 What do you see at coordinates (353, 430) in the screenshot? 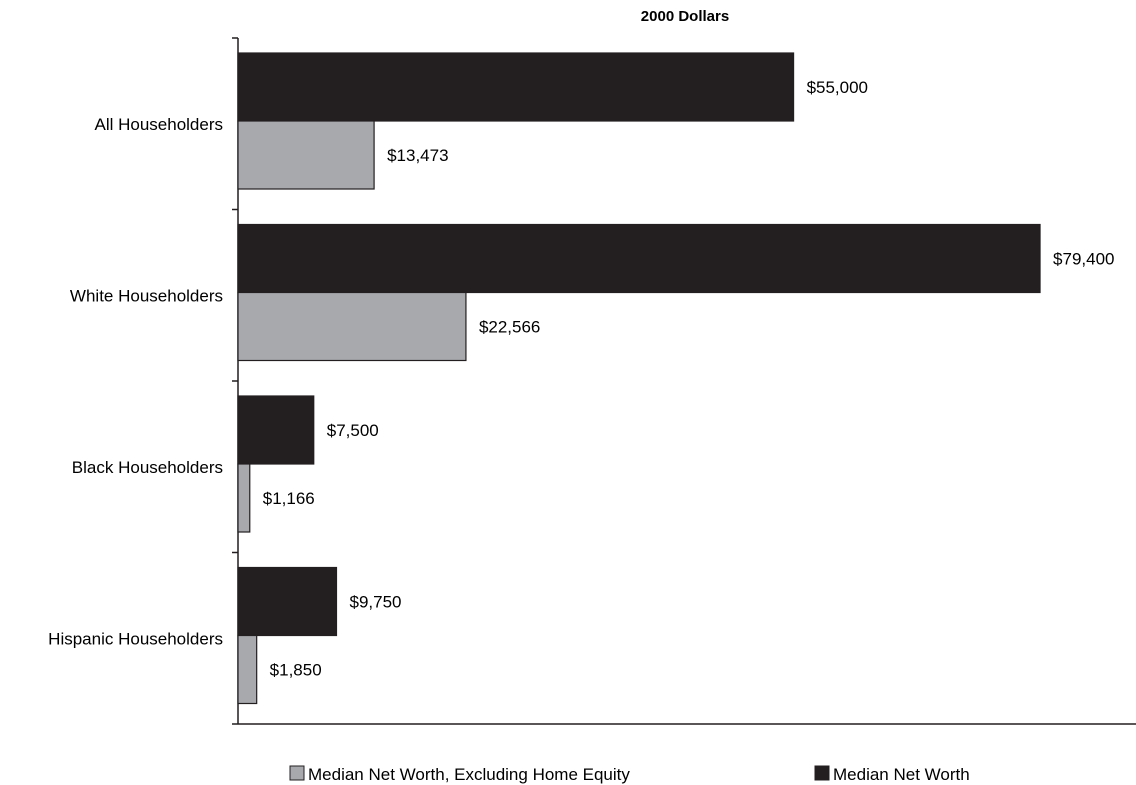
I see `data-label: $7,500` at bounding box center [353, 430].